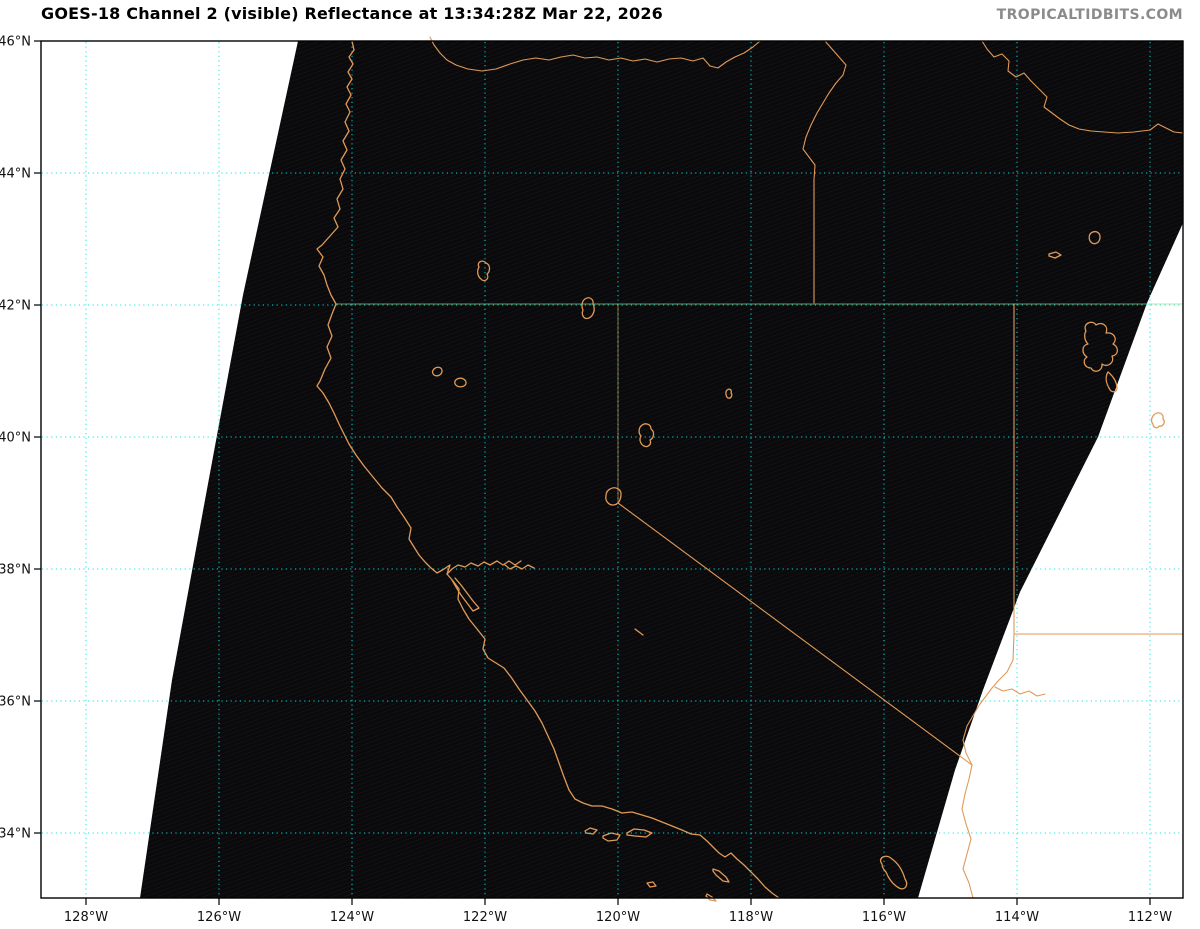 This screenshot has height=929, width=1200. Describe the element at coordinates (519, 567) in the screenshot. I see `sf-bay-delta-strand` at that location.